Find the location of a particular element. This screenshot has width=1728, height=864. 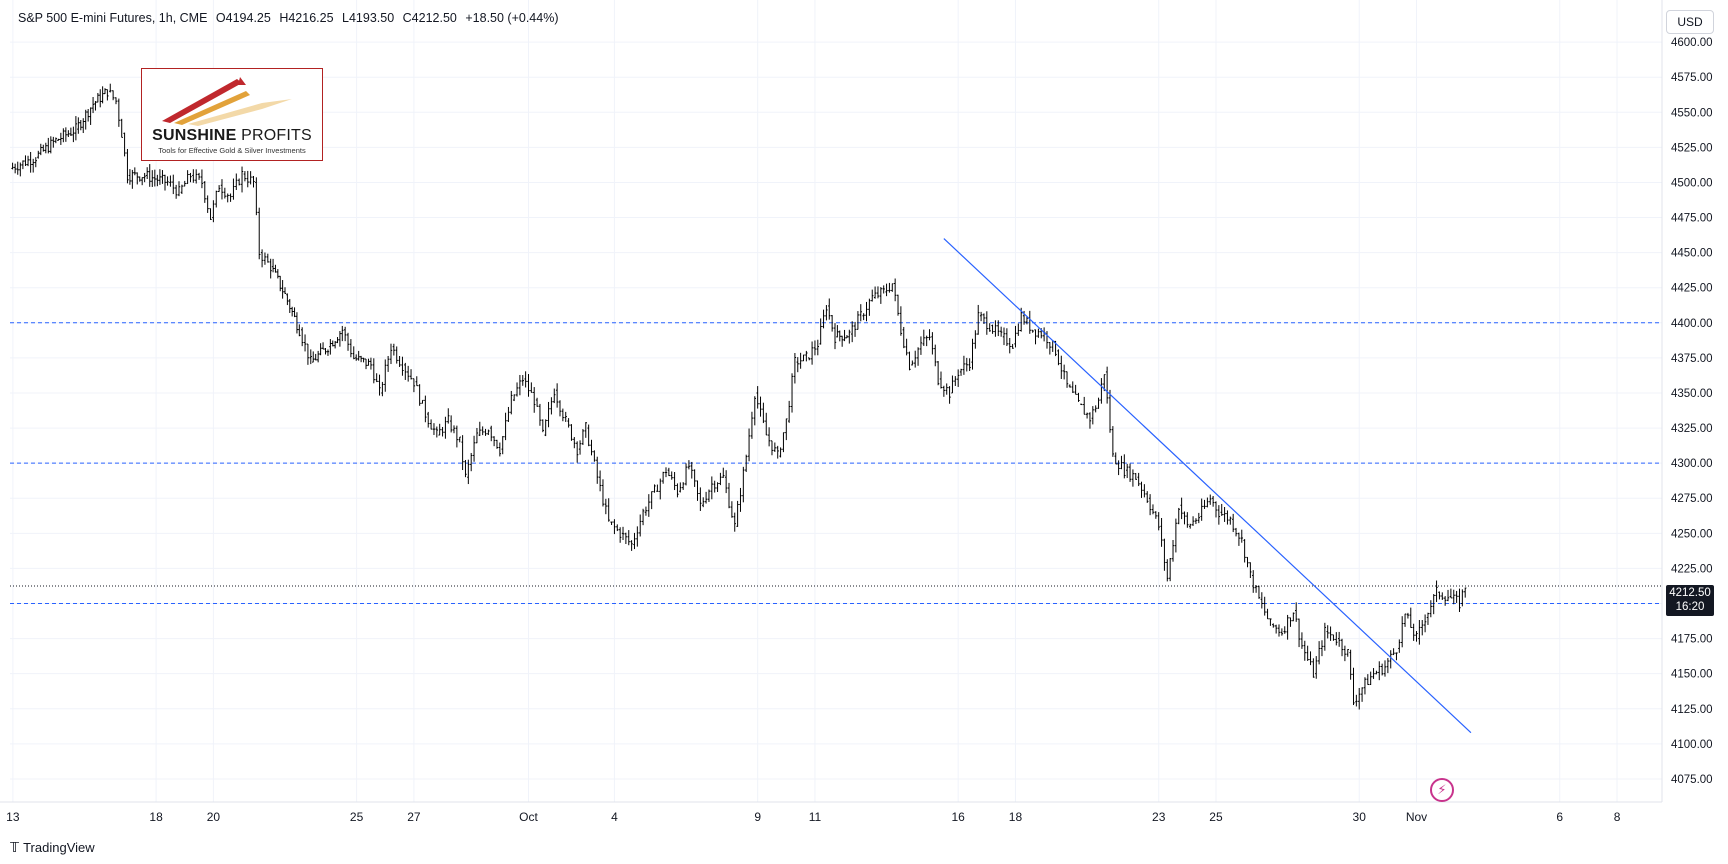

price-tick-label: 4350.00 is located at coordinates (1692, 394).